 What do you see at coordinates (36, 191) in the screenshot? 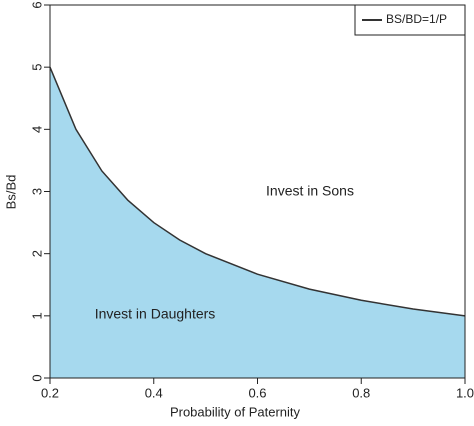
I see `y-tick-label: 3` at bounding box center [36, 191].